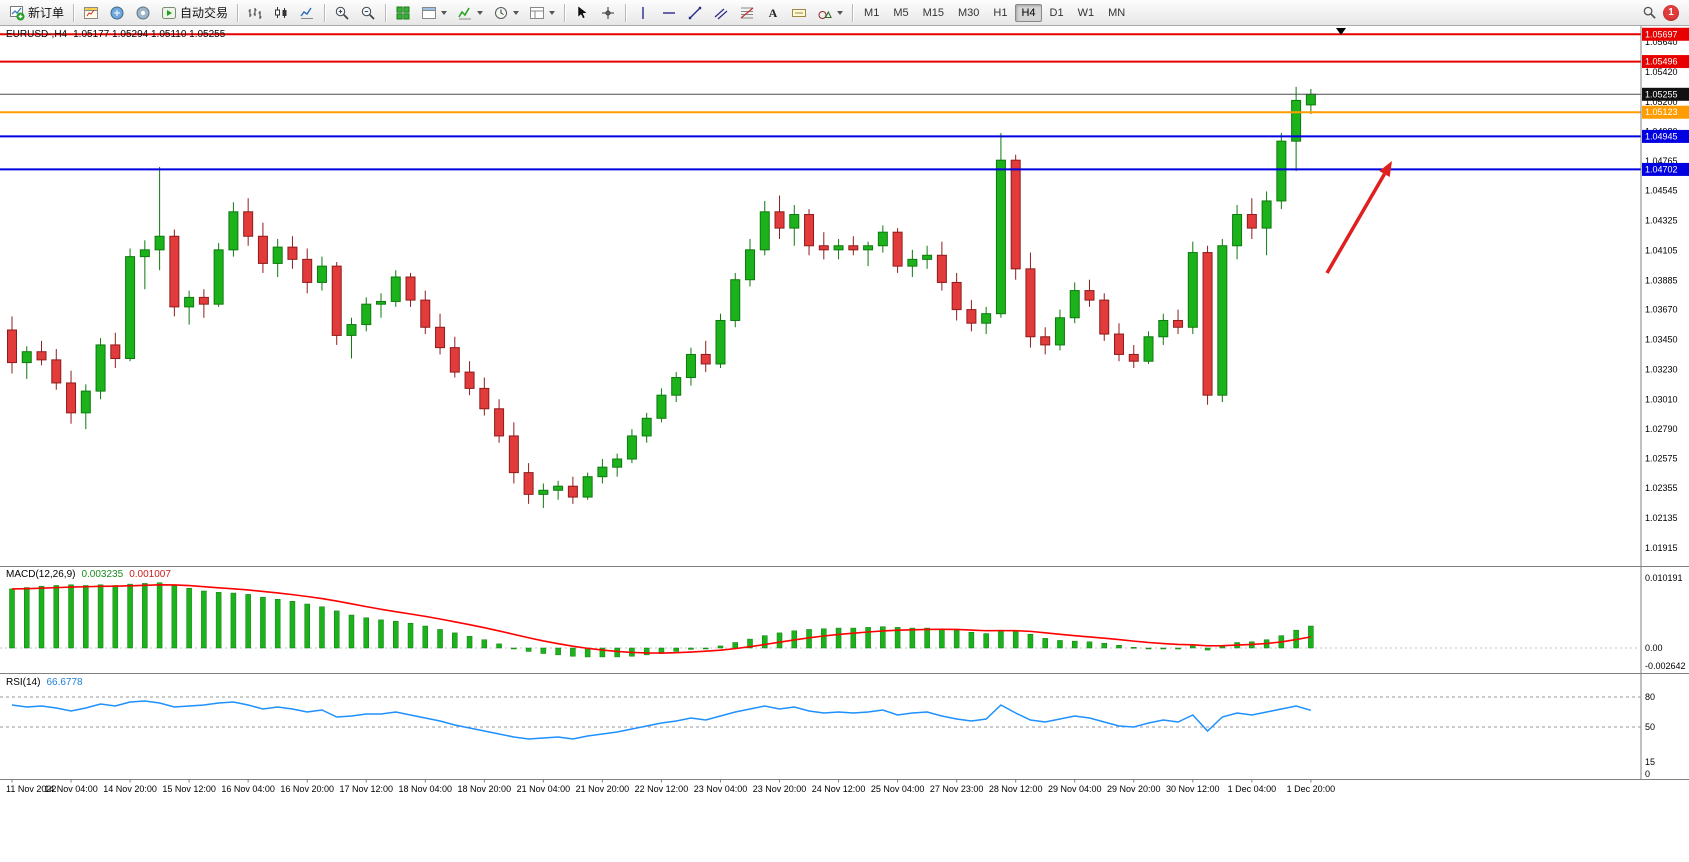  I want to click on new-order-button: 新订单, so click(36, 12).